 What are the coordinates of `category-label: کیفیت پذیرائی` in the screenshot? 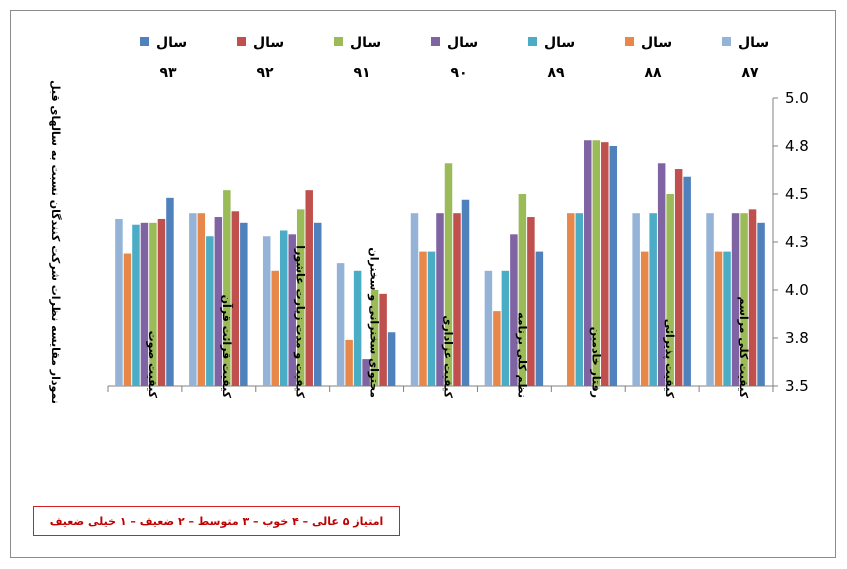 It's located at (669, 359).